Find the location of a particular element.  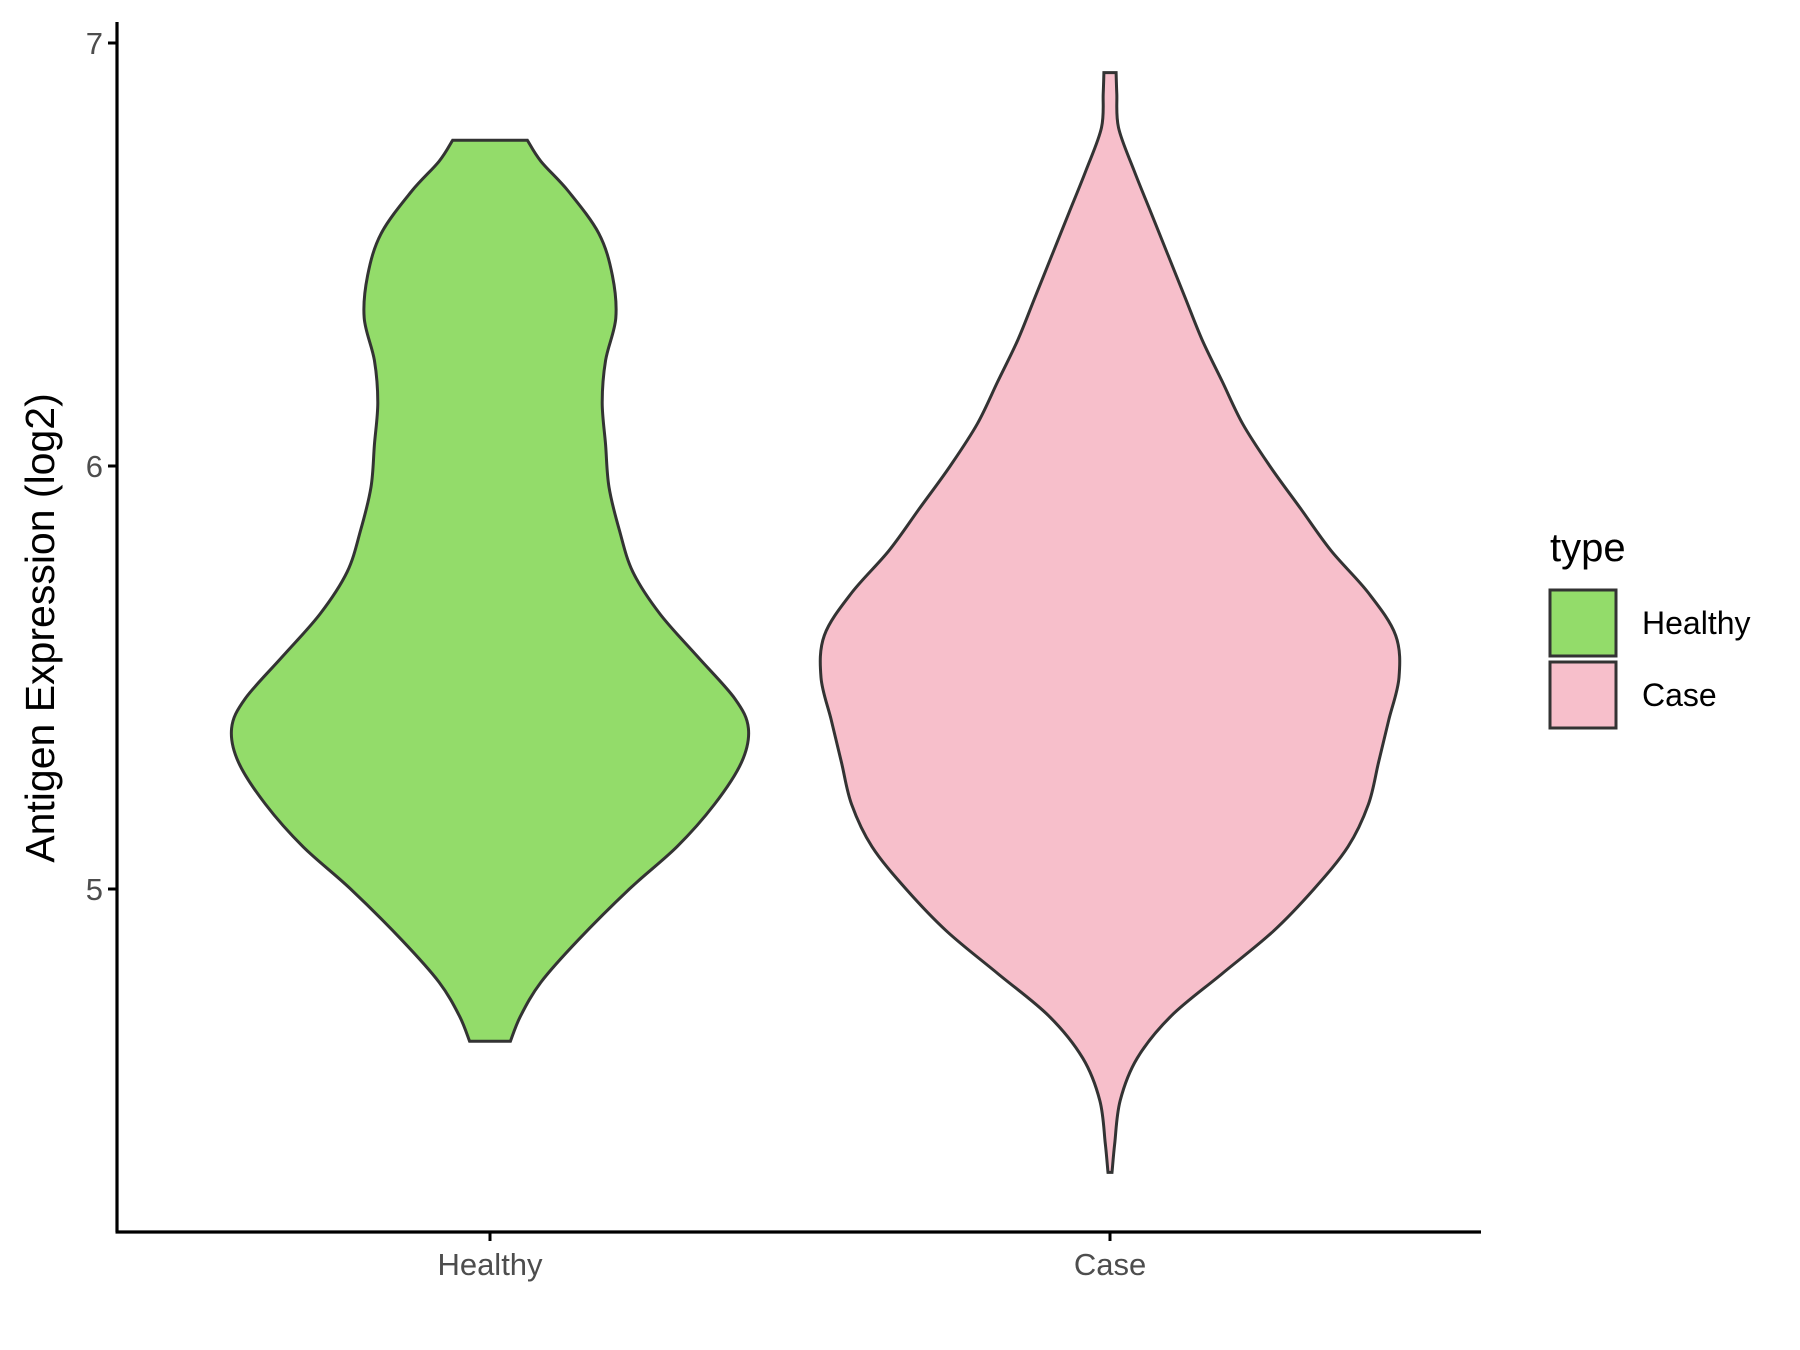

legend: type Healthy Case is located at coordinates (1649, 628).